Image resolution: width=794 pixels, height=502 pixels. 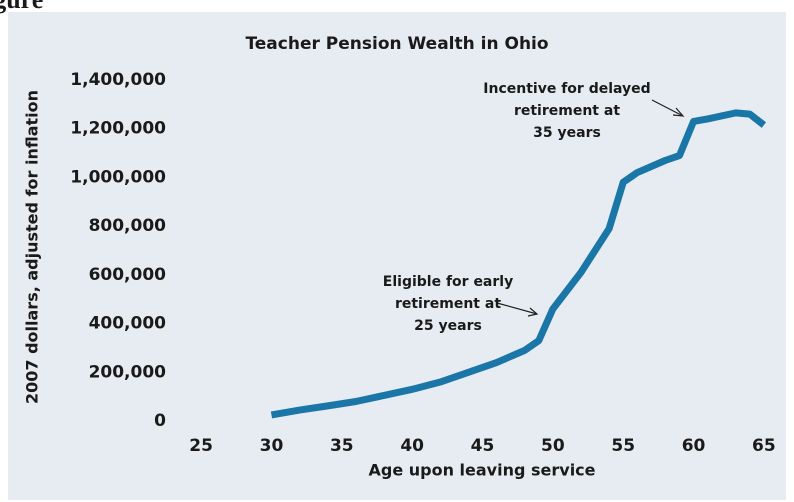 I want to click on x-tick-label: 45, so click(x=483, y=446).